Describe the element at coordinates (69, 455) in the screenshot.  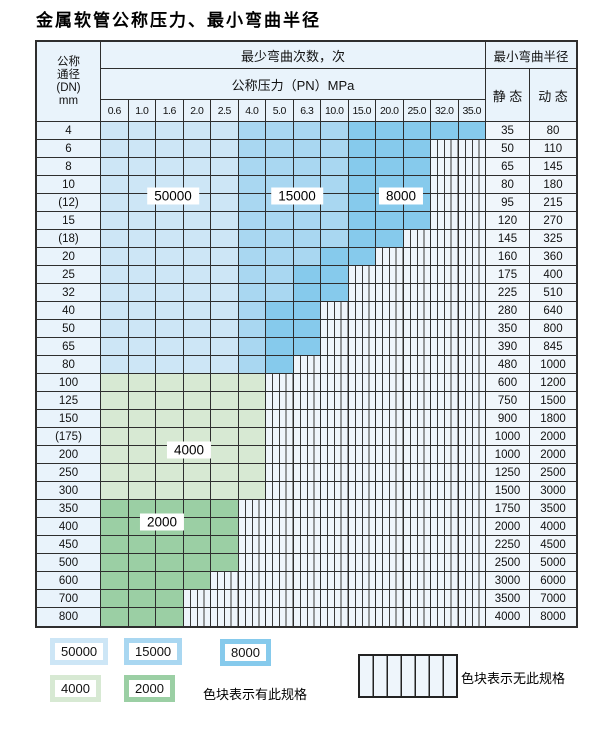
I see `dn-cell: 200` at that location.